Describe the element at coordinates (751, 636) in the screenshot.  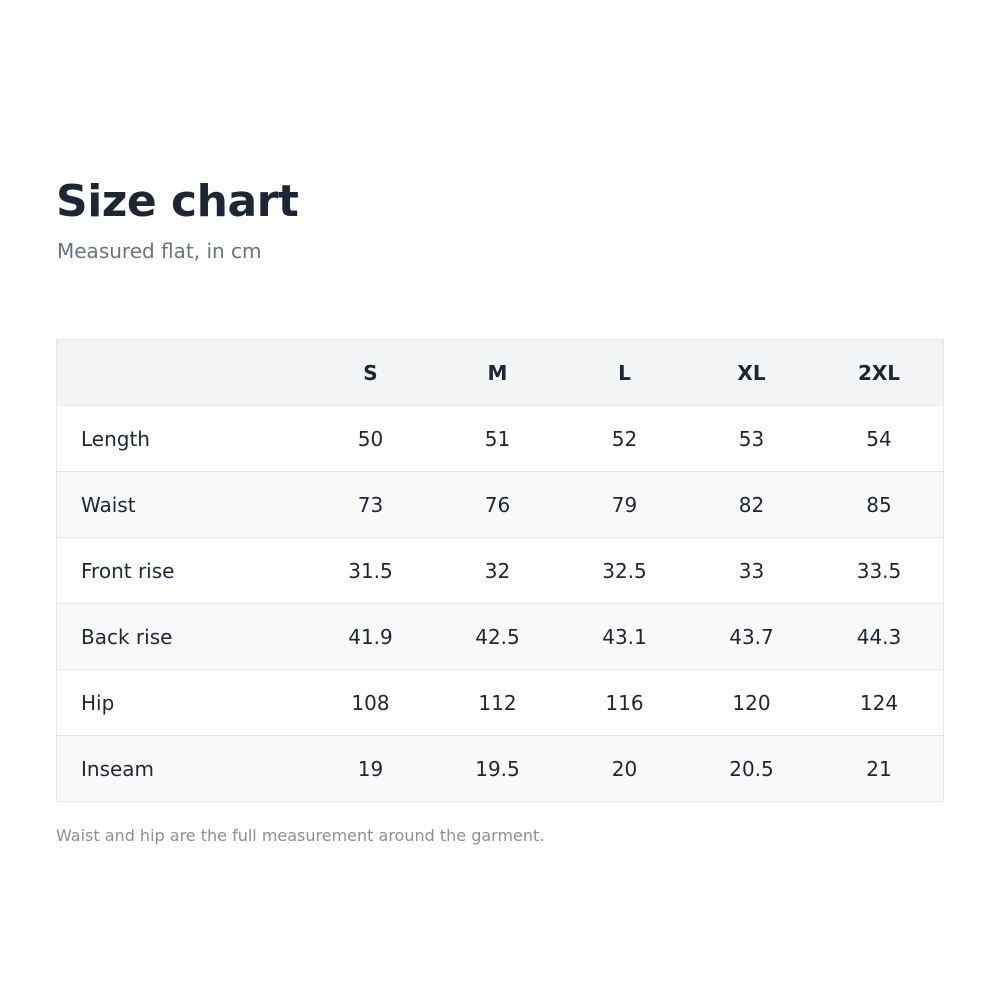
I see `measurement-cell: 43.7` at that location.